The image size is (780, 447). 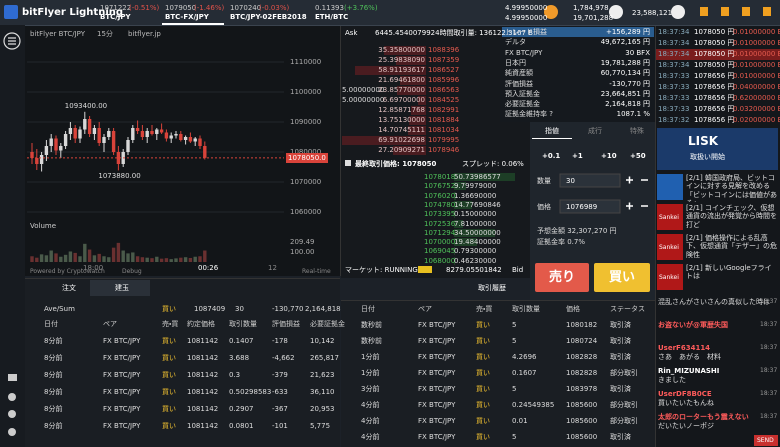 What do you see at coordinates (746, 11) in the screenshot?
I see `user-menu-icon` at bounding box center [746, 11].